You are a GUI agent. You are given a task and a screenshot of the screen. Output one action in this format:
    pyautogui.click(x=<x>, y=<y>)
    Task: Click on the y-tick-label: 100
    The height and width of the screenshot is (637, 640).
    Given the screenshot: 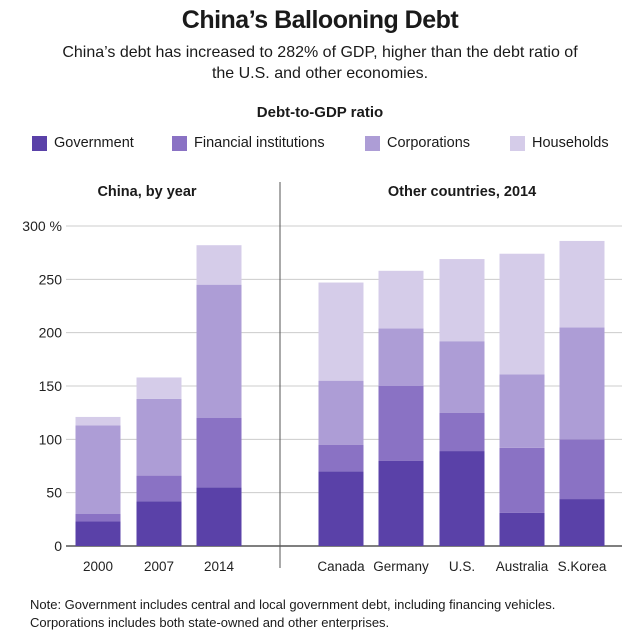 What is the action you would take?
    pyautogui.click(x=51, y=439)
    